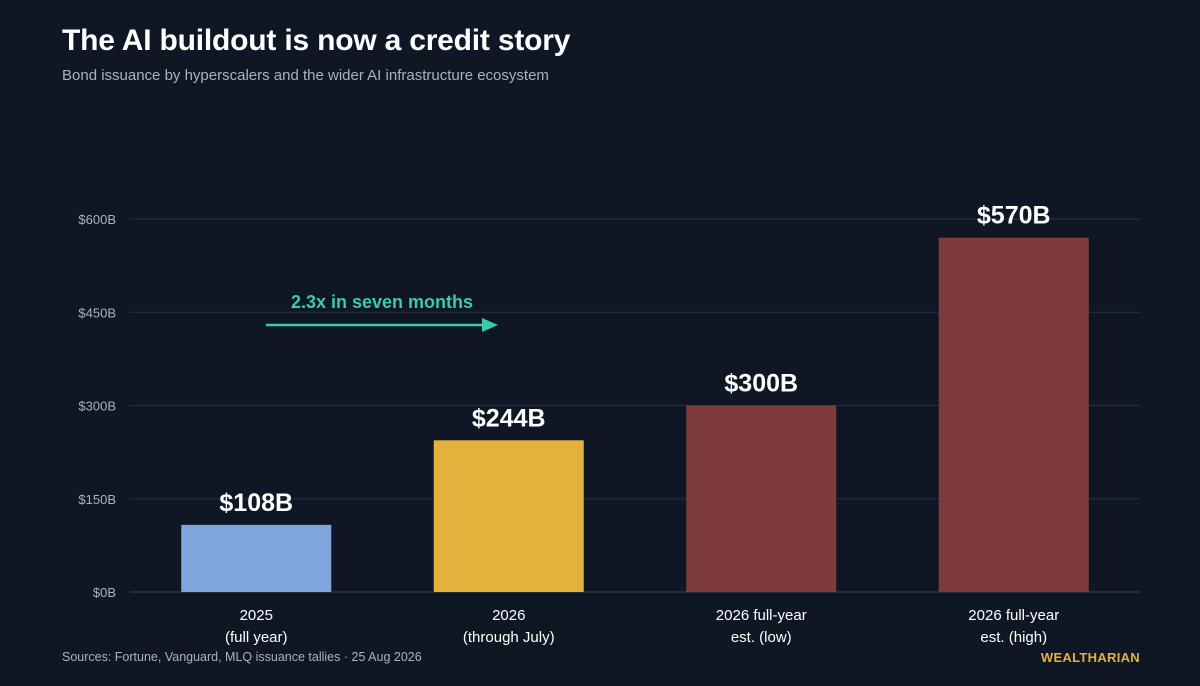 The image size is (1200, 686). Describe the element at coordinates (256, 503) in the screenshot. I see `value-label: $108B` at that location.